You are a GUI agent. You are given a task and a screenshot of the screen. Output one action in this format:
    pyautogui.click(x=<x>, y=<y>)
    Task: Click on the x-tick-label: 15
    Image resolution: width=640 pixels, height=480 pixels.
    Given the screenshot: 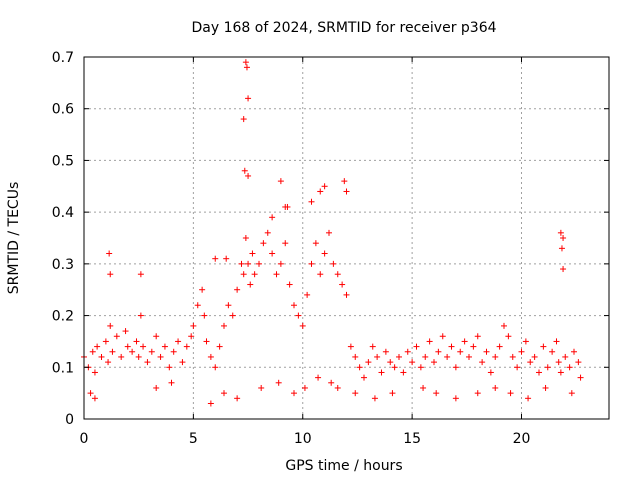 What is the action you would take?
    pyautogui.click(x=412, y=439)
    